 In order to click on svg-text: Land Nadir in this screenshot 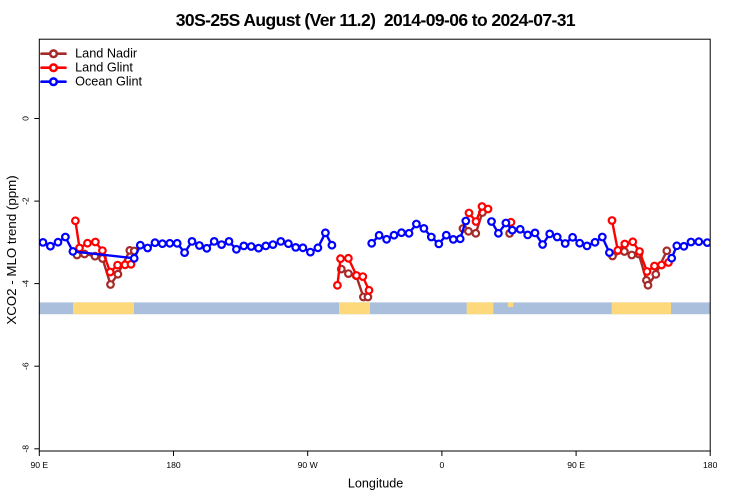, I will do `click(106, 54)`.